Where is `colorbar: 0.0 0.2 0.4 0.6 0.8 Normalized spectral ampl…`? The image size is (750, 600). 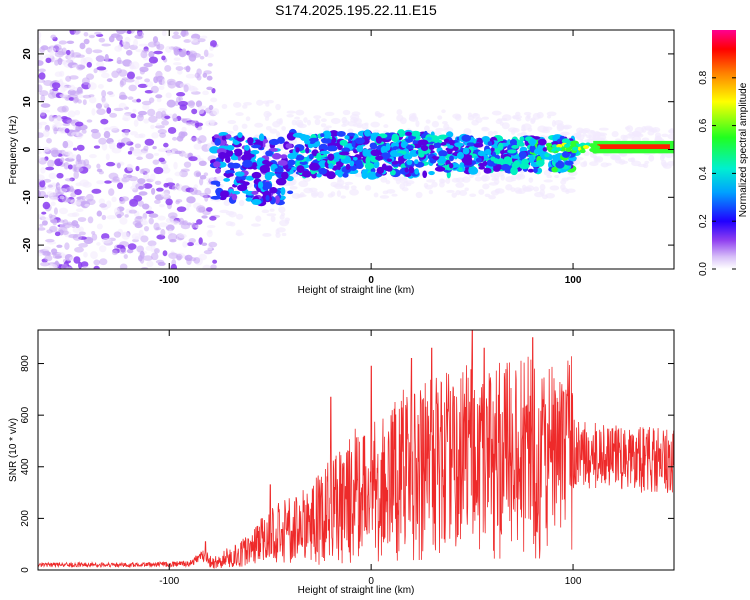
colorbar: 0.0 0.2 0.4 0.6 0.8 Normalized spectral ampl… is located at coordinates (723, 153).